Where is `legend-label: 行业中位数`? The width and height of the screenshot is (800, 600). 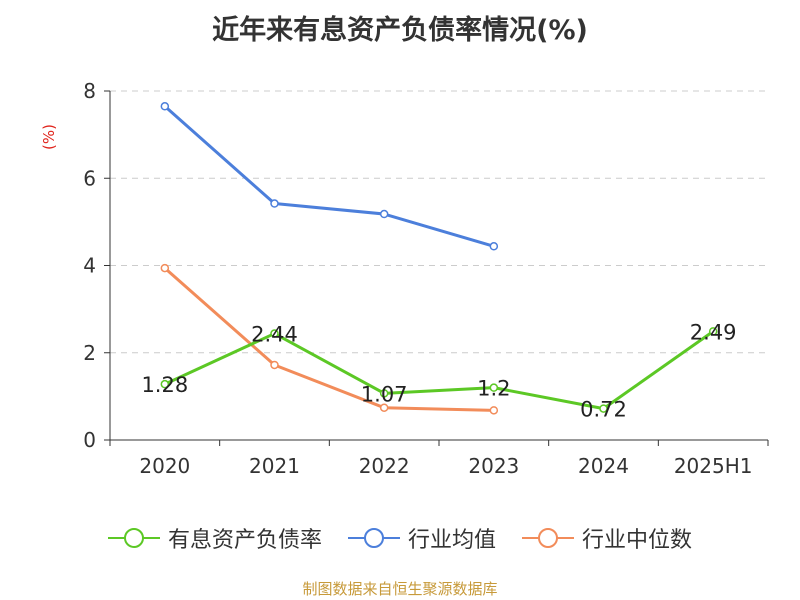
legend-label: 行业中位数 is located at coordinates (637, 540).